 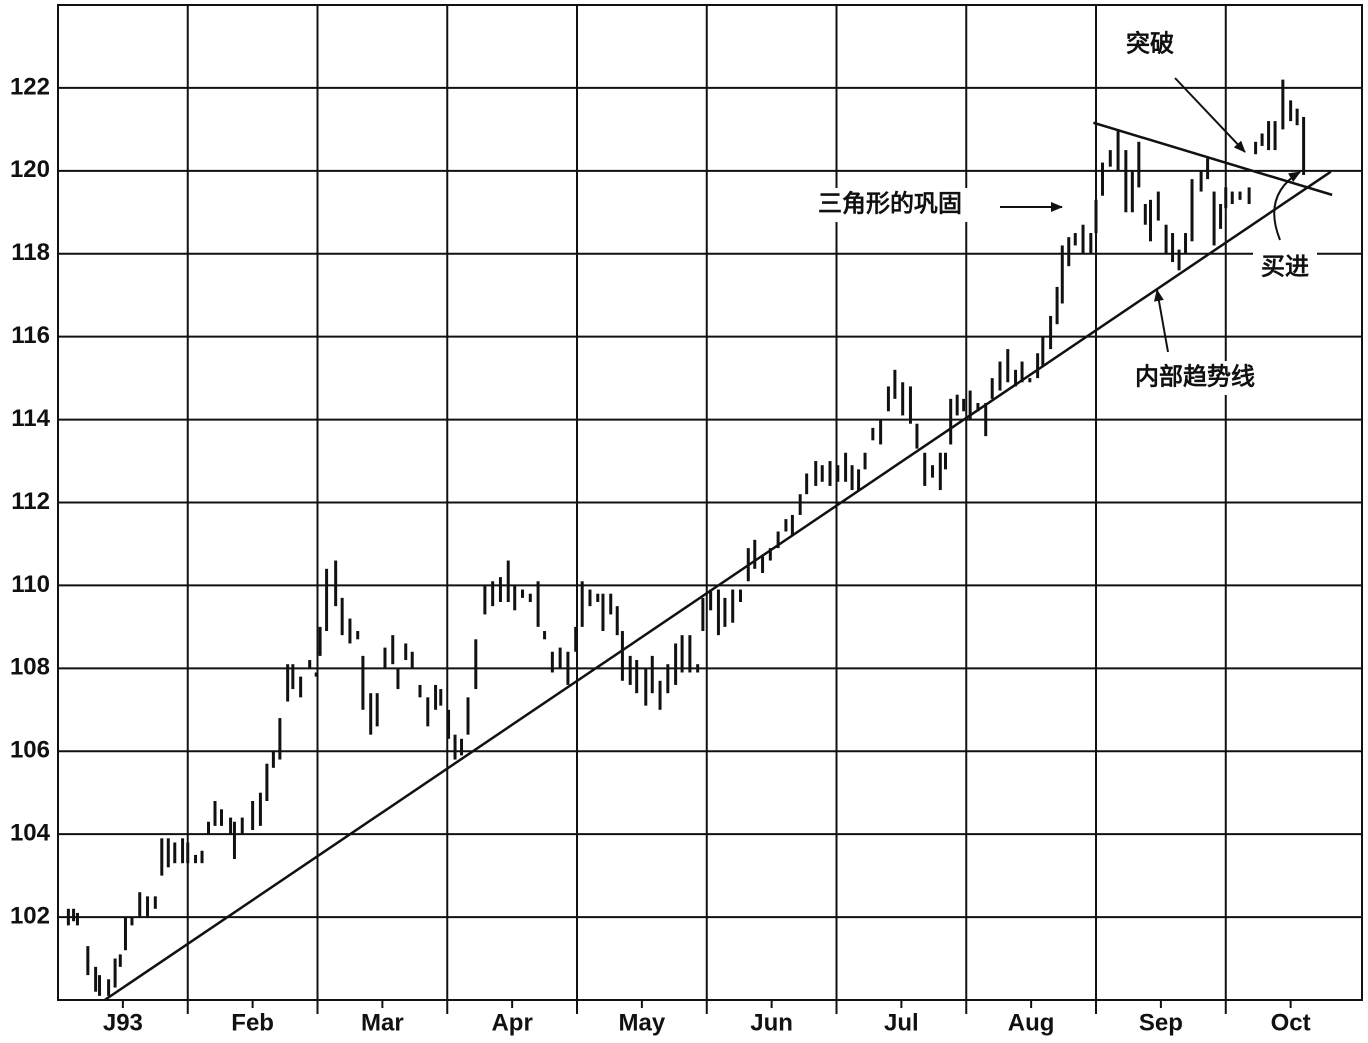 I want to click on x-tick-label: J93, so click(x=123, y=1022).